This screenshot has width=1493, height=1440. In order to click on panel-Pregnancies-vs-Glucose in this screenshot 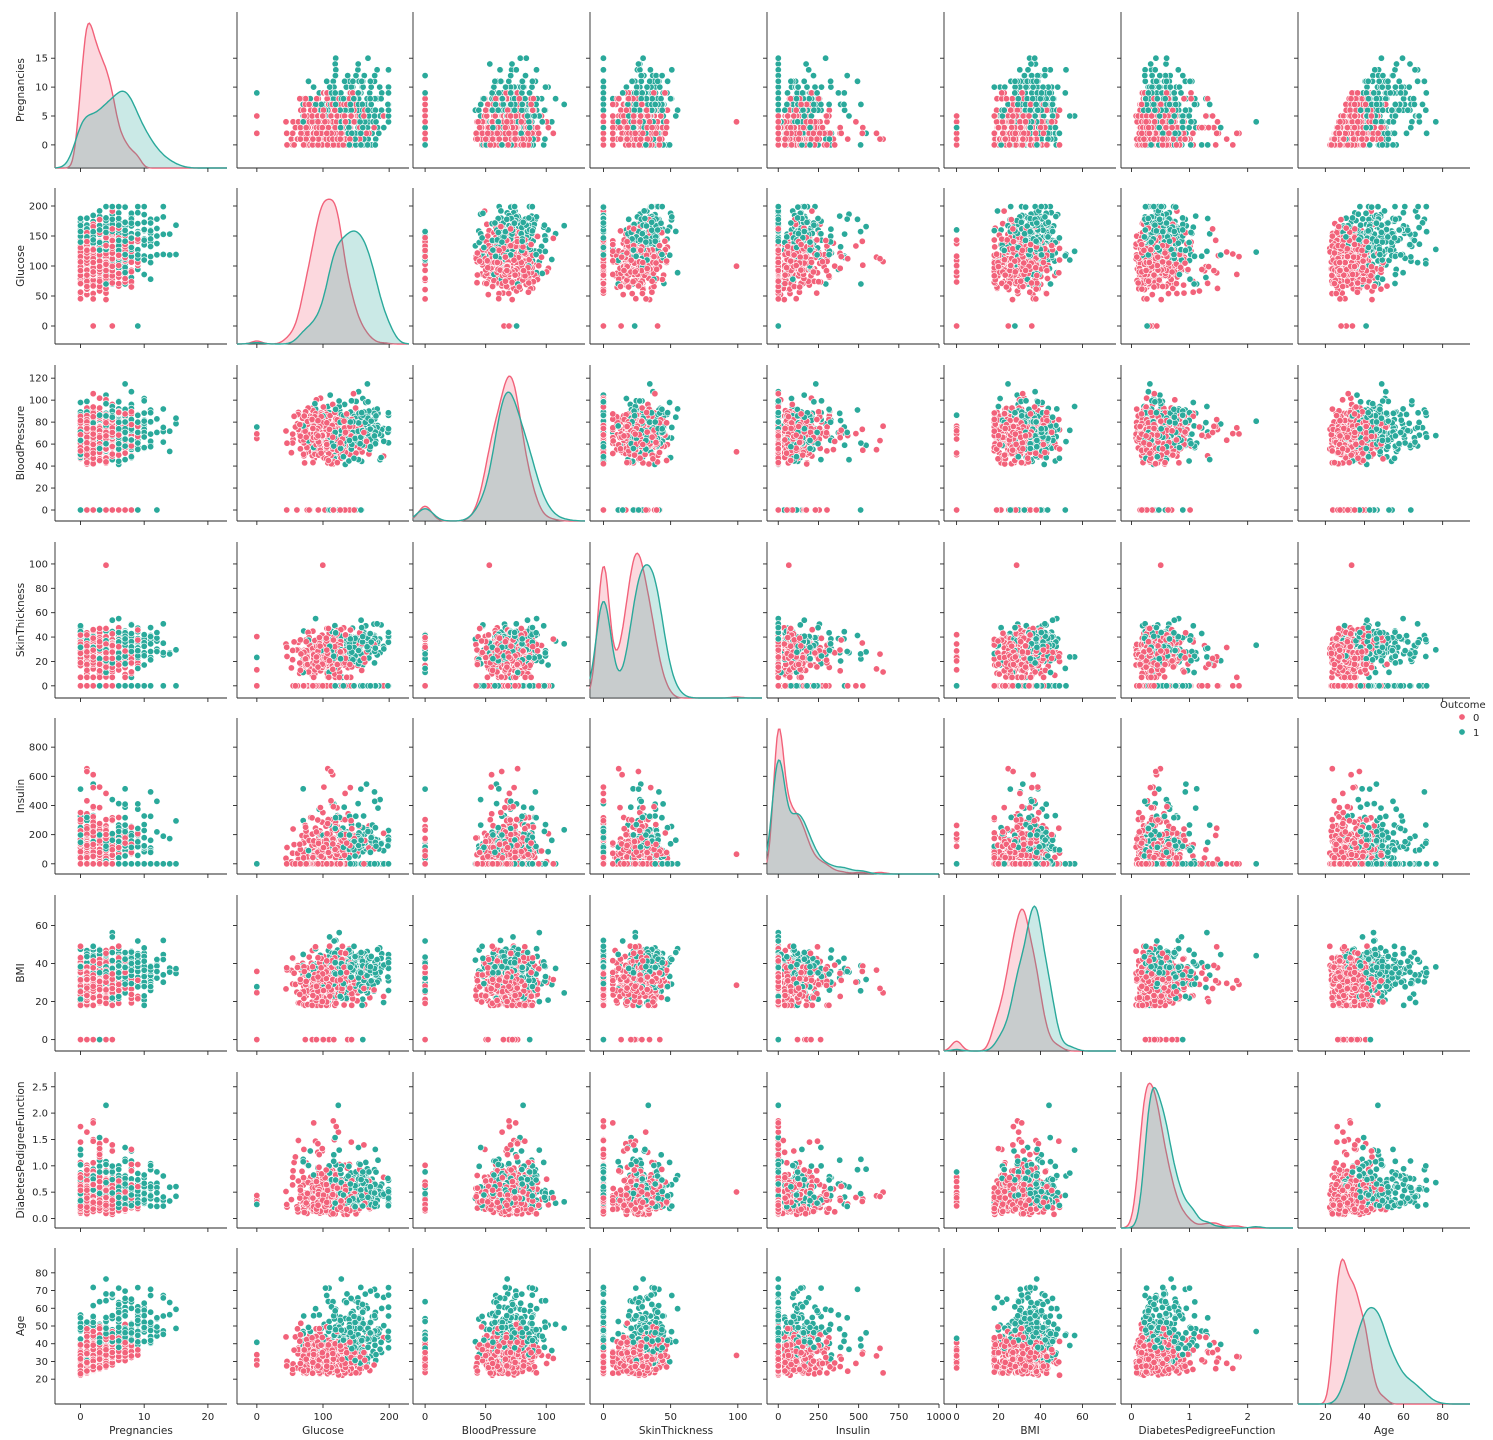, I will do `click(321, 92)`.